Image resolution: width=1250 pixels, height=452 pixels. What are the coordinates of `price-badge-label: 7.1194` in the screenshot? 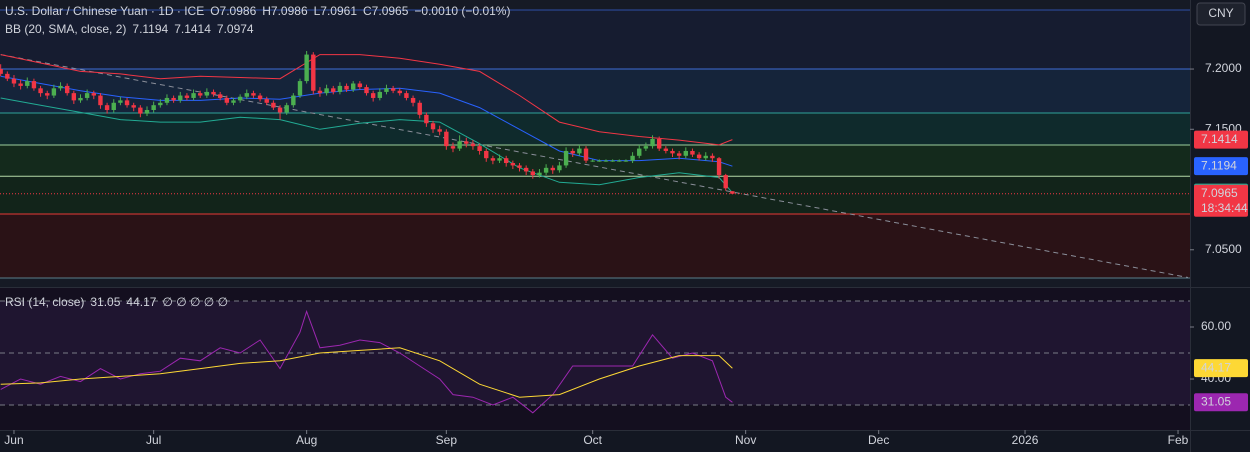 It's located at (1219, 165).